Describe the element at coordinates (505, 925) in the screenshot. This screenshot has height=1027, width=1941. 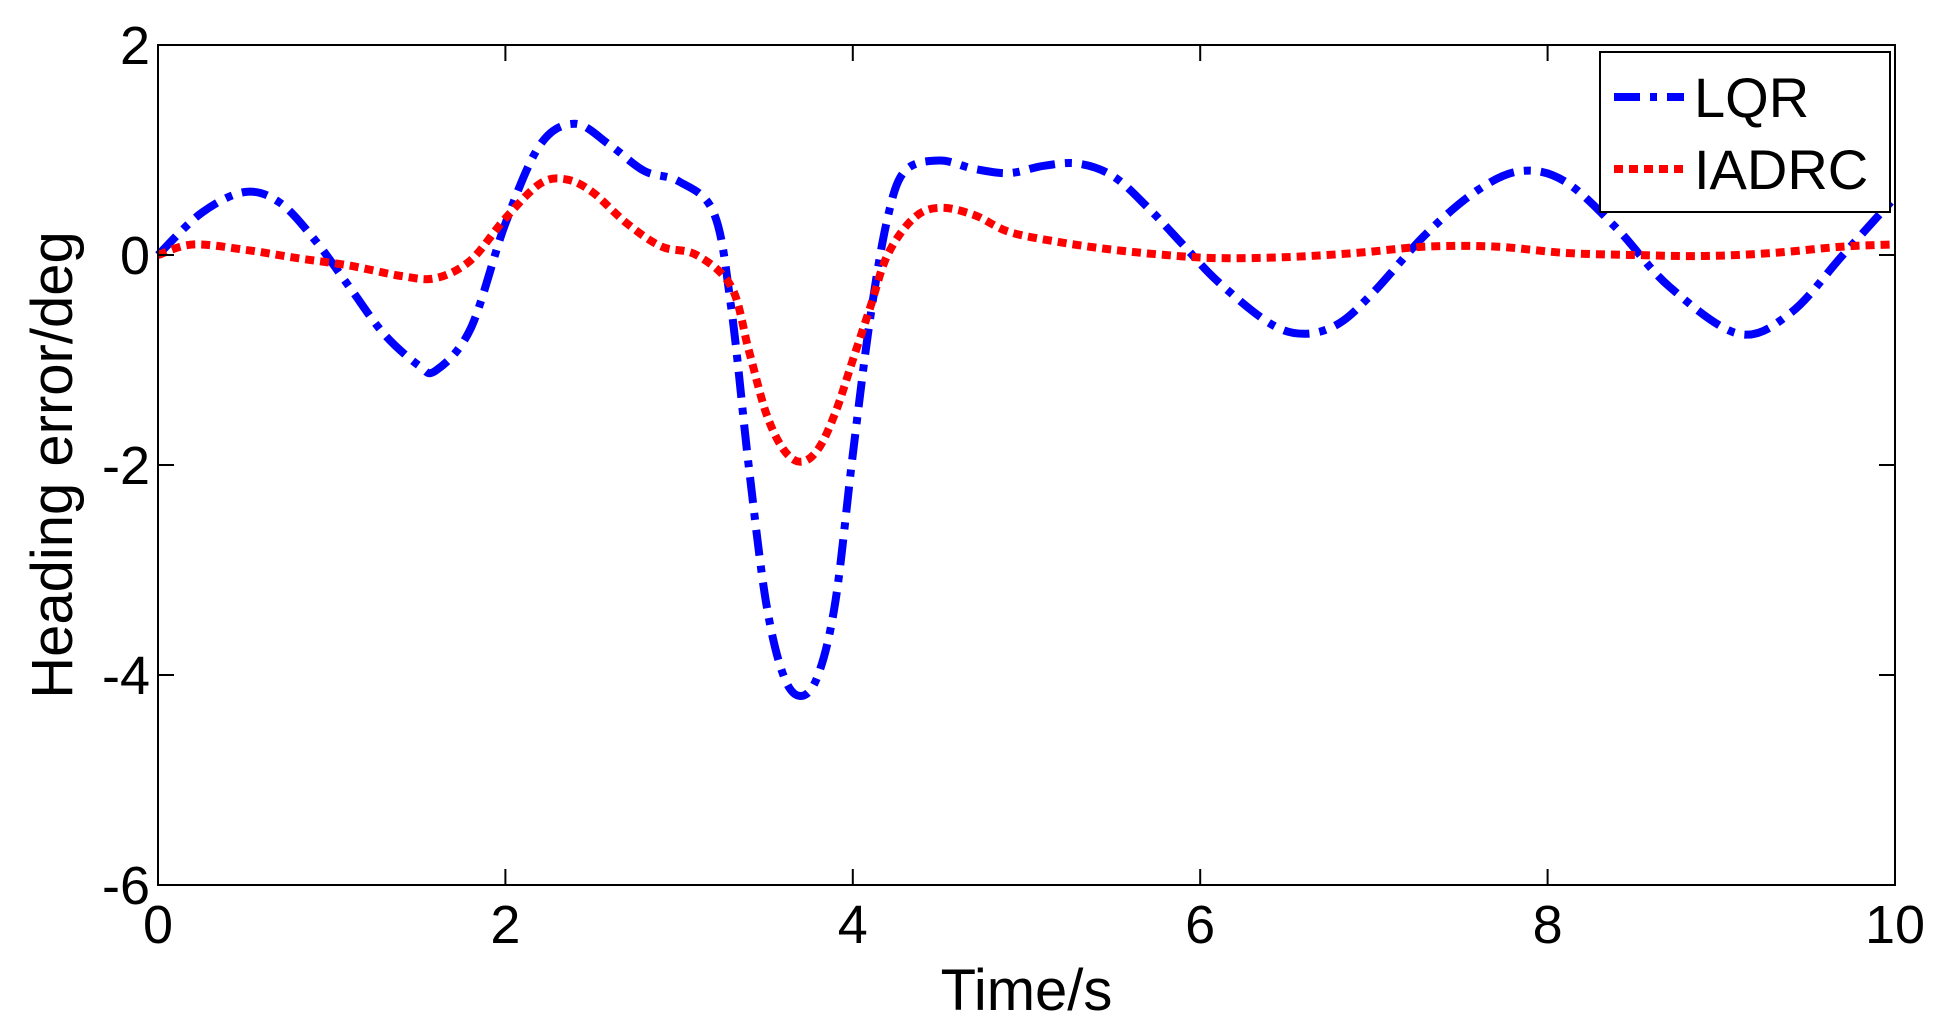
I see `x-tick-label: 2` at that location.